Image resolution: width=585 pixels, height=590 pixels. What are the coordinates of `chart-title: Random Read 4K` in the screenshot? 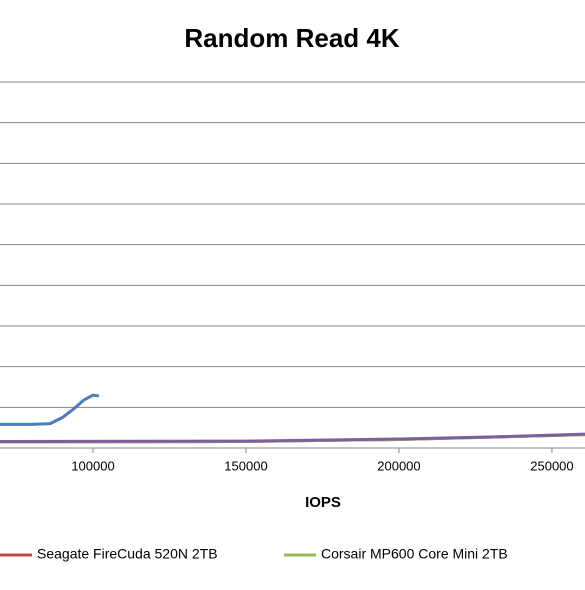 It's located at (291, 38).